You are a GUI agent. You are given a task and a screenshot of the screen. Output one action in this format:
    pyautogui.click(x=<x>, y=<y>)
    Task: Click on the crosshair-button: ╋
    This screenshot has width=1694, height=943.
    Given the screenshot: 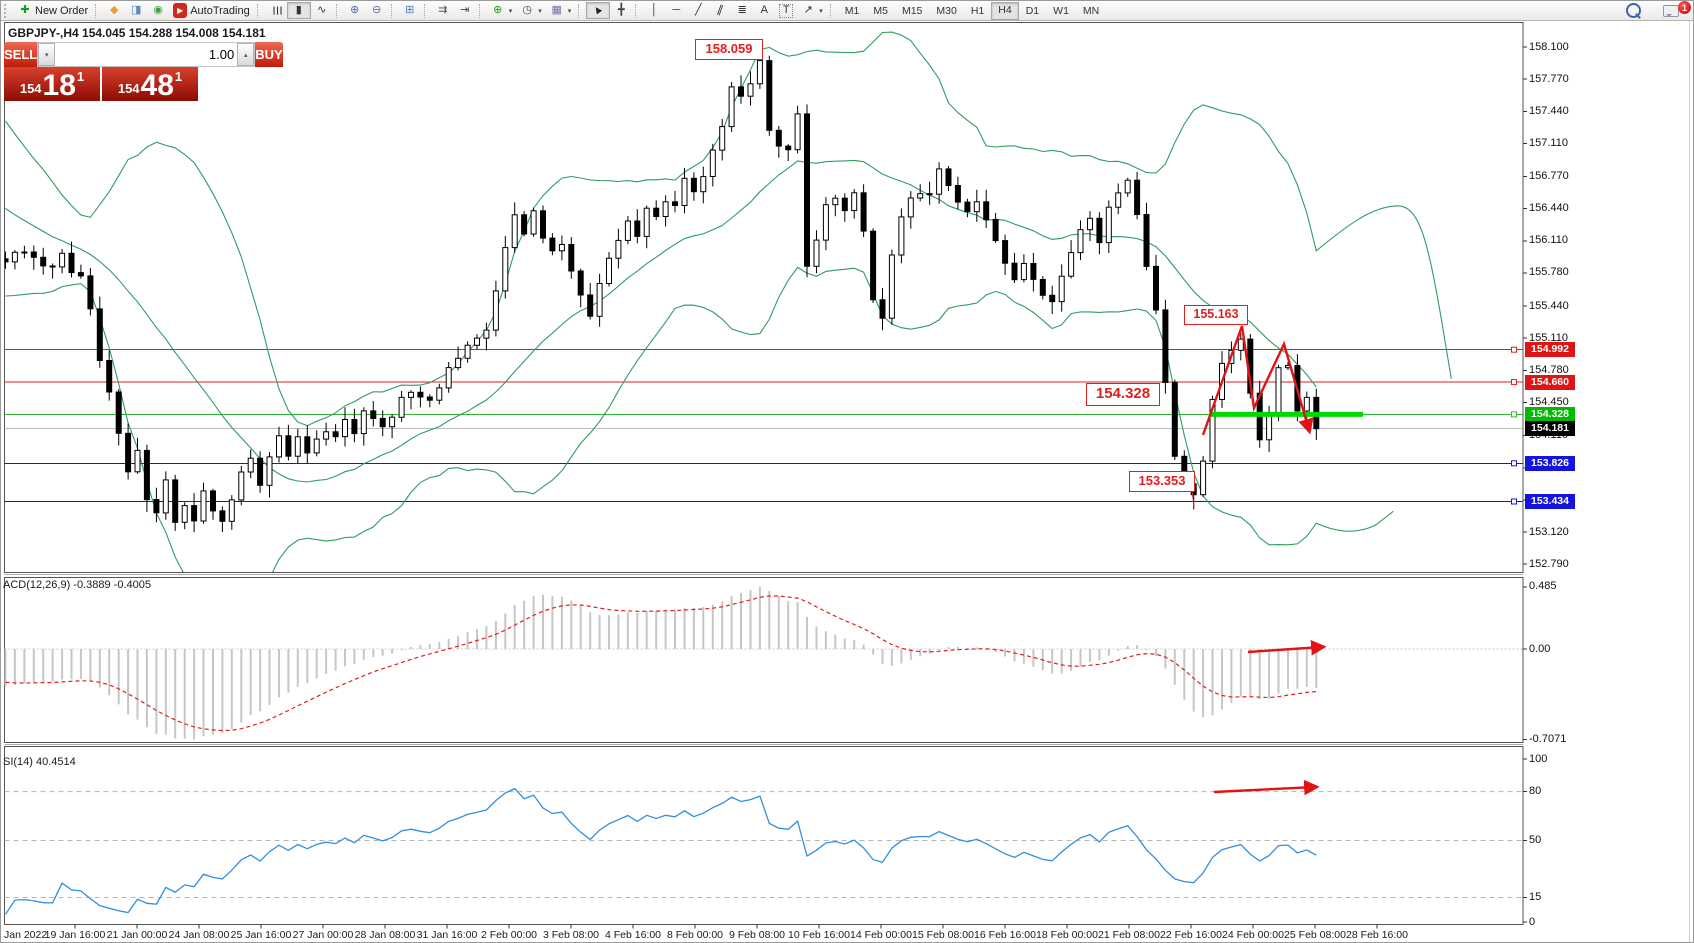 What is the action you would take?
    pyautogui.click(x=621, y=10)
    